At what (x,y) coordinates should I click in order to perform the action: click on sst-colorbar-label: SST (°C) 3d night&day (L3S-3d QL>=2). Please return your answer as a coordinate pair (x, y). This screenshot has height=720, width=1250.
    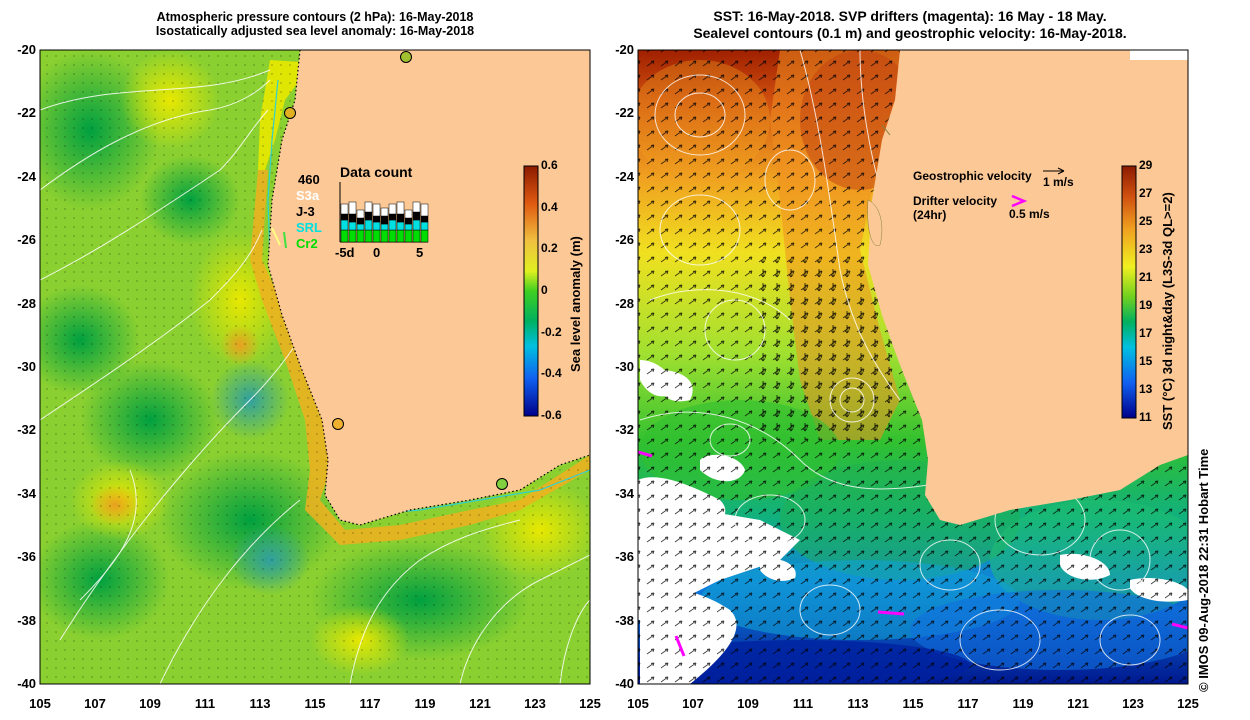
    Looking at the image, I should click on (1167, 311).